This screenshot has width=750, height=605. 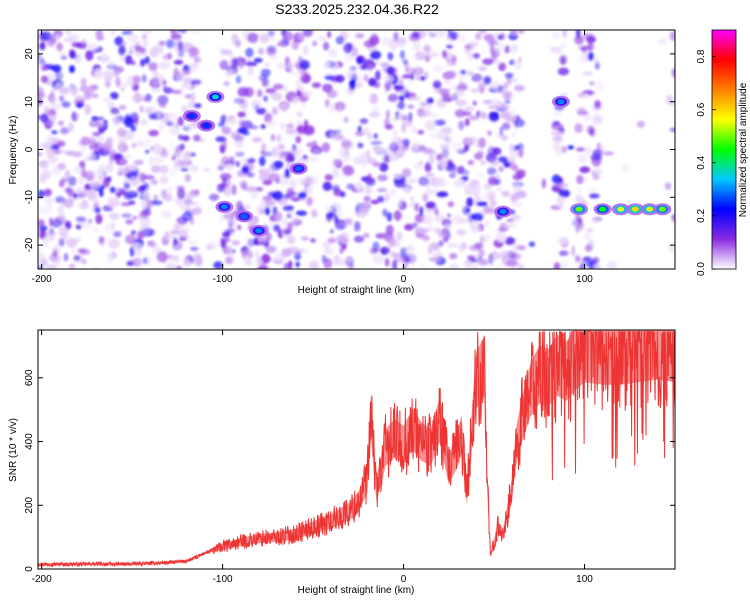 What do you see at coordinates (42, 279) in the screenshot?
I see `x-tick-label: -200` at bounding box center [42, 279].